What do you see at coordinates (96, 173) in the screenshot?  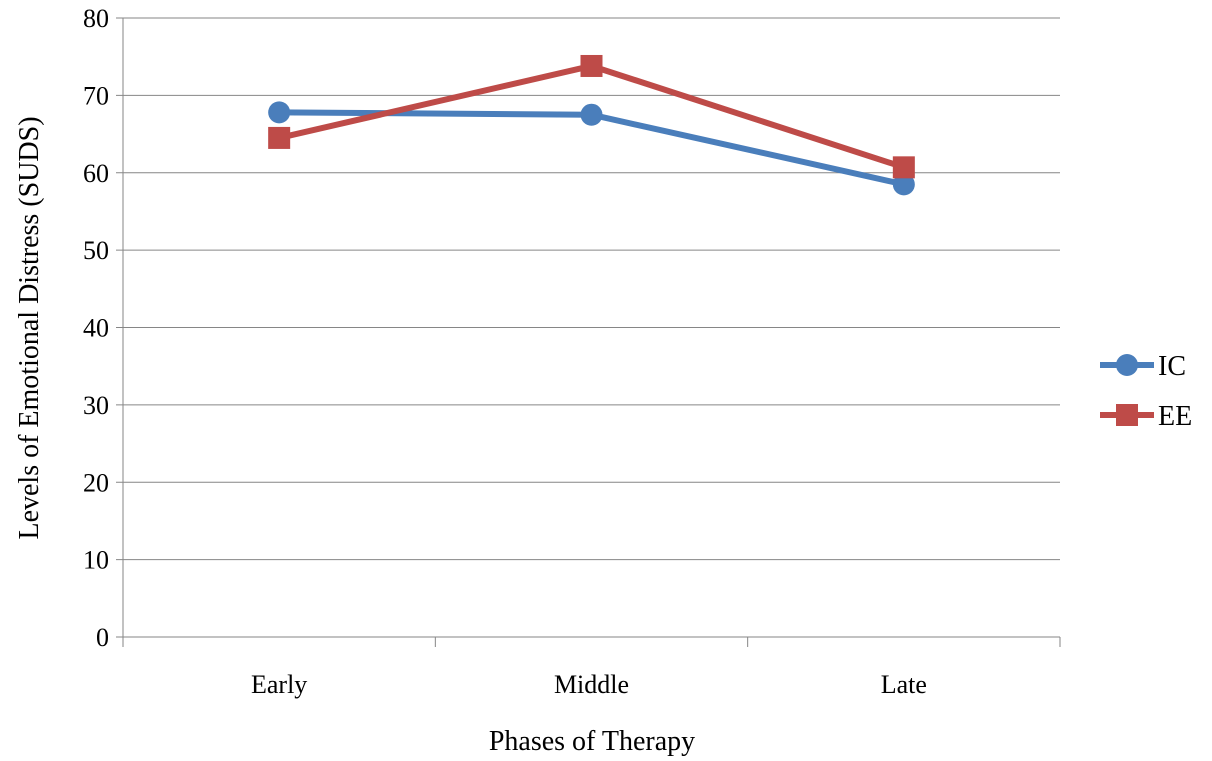 I see `y-tick-label: 60` at bounding box center [96, 173].